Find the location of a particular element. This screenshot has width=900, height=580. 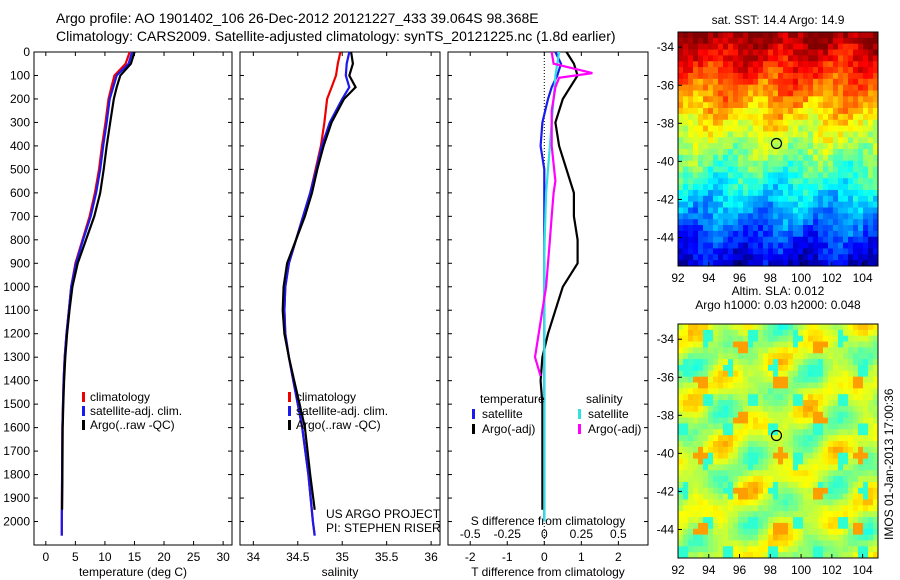

x-tick-label: 15 is located at coordinates (135, 557).